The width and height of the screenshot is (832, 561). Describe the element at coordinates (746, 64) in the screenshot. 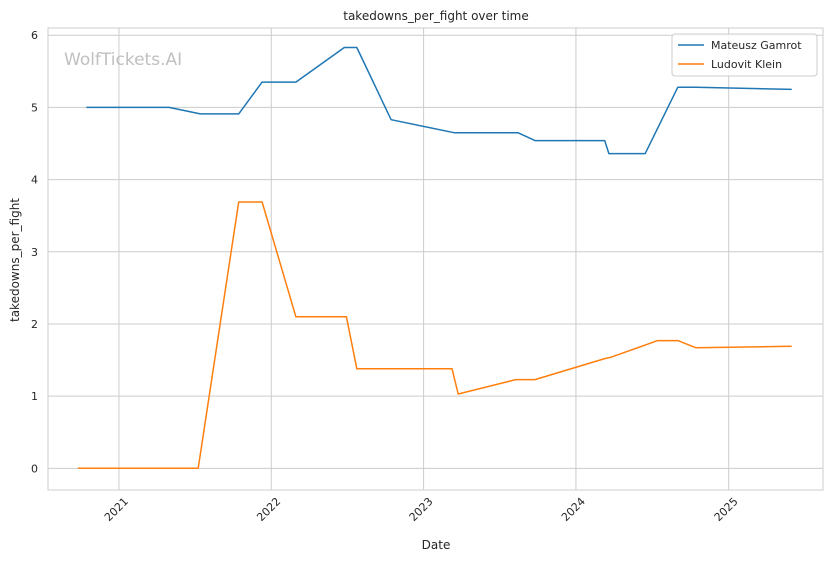

I see `legend-label-ludovit-klein: Ludovit Klein` at that location.